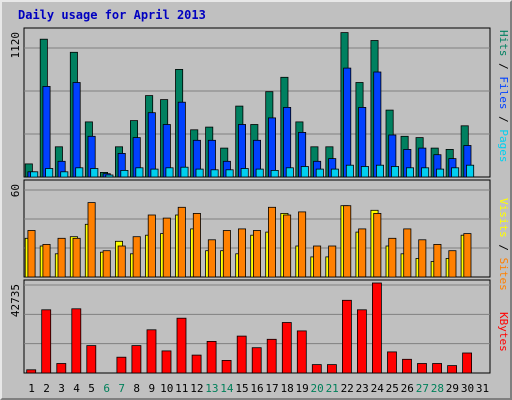  I want to click on x-tick-label: 1, so click(31, 388).